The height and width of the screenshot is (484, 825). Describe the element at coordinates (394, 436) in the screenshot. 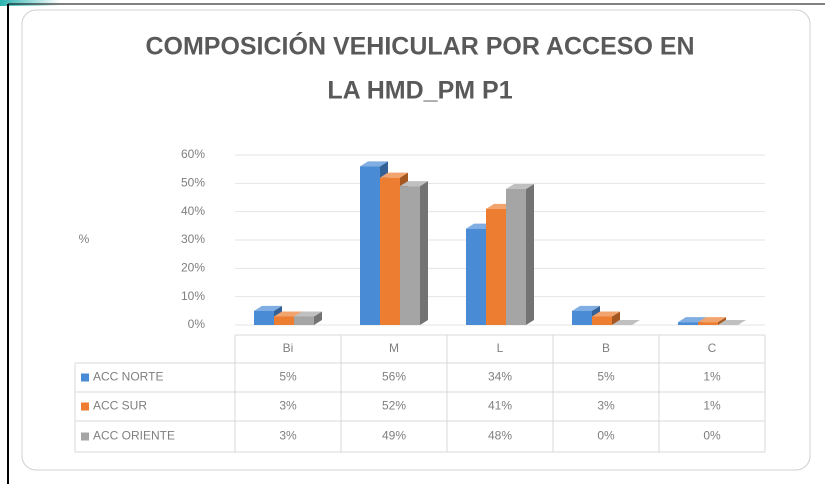

I see `data-label: 49%` at that location.